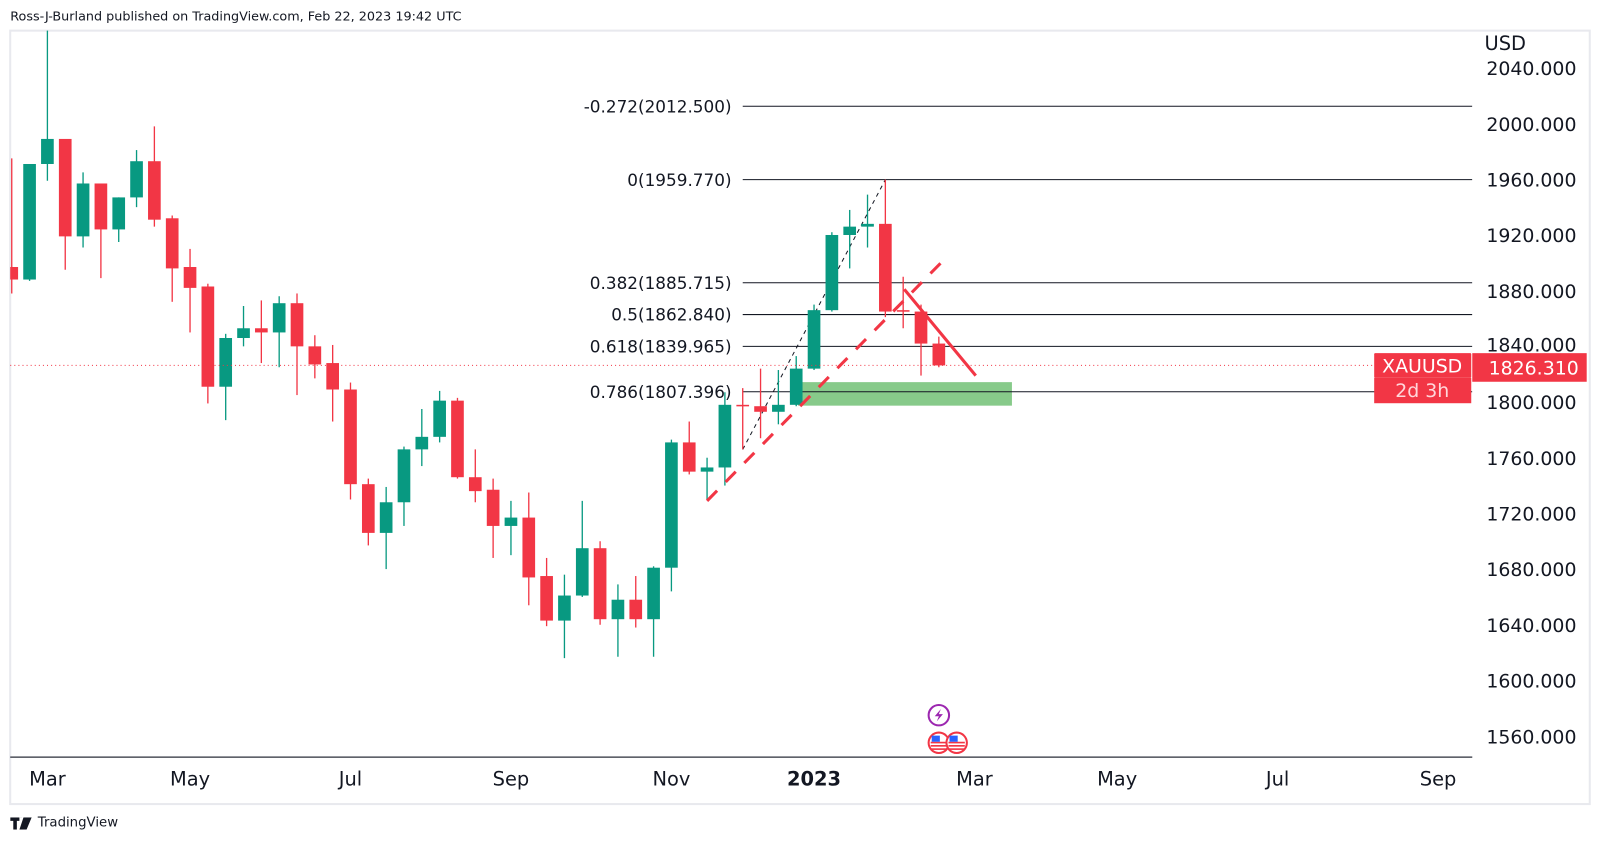 This screenshot has height=844, width=1602. What do you see at coordinates (940, 332) in the screenshot?
I see `resistance-trendline` at bounding box center [940, 332].